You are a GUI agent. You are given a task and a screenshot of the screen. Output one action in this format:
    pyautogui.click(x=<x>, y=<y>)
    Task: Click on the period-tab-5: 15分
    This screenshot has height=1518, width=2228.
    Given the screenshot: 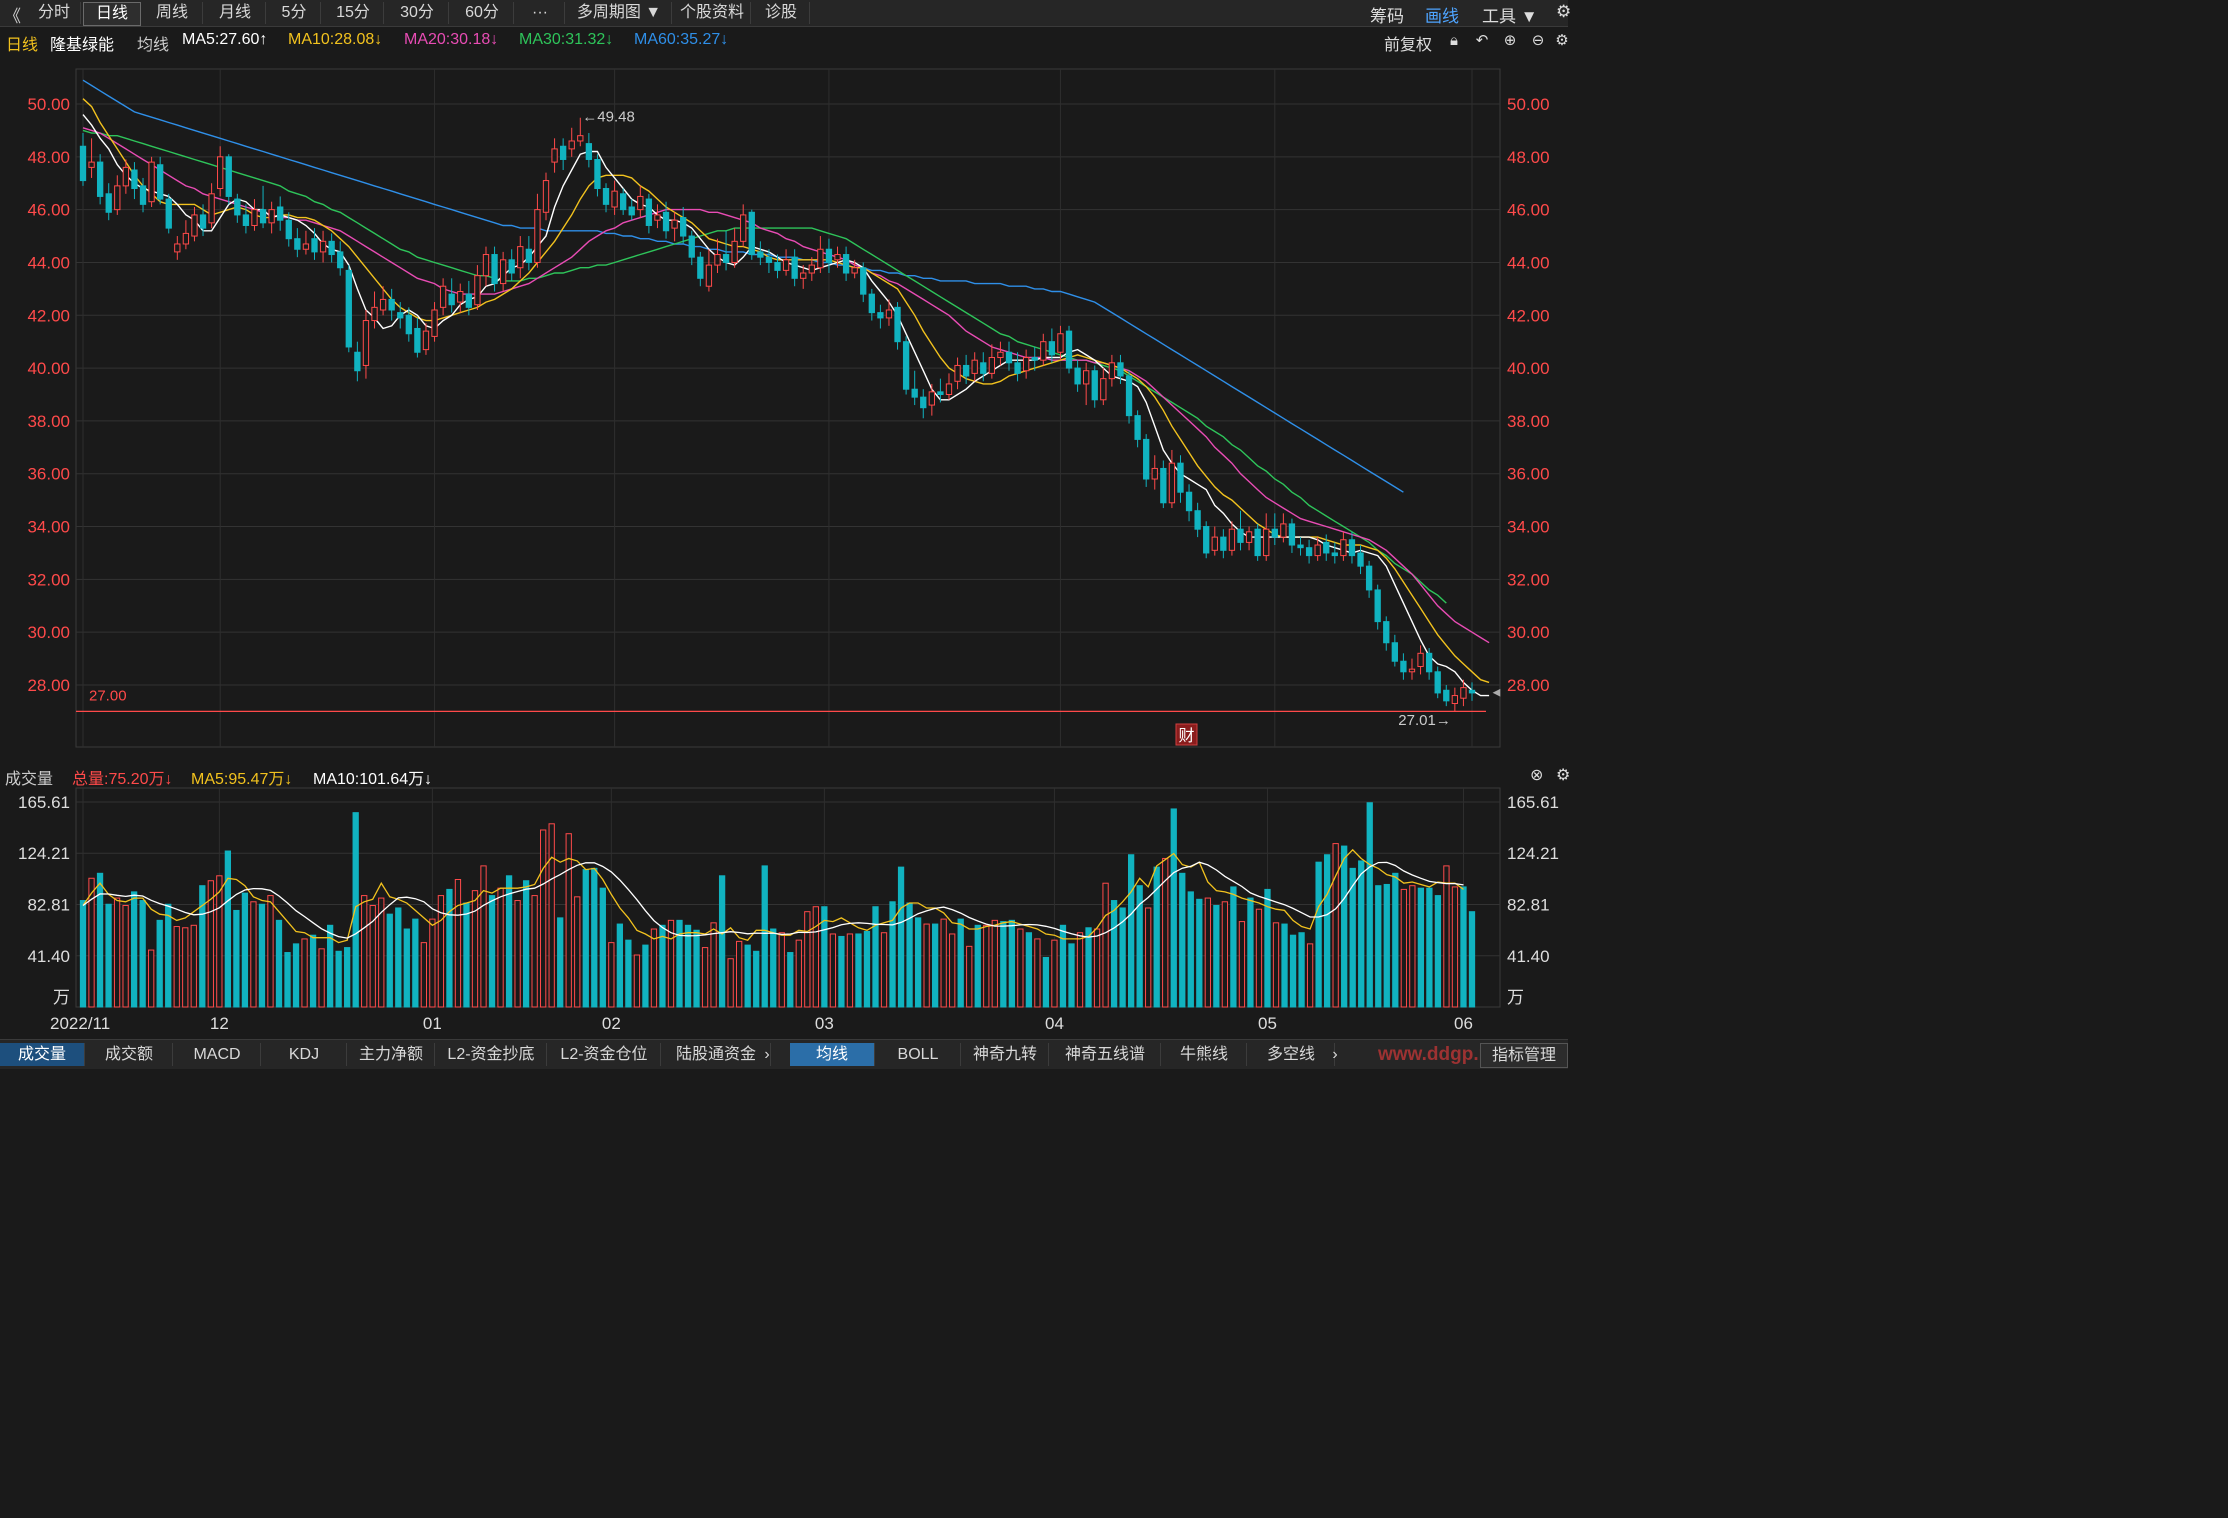 What is the action you would take?
    pyautogui.click(x=353, y=13)
    